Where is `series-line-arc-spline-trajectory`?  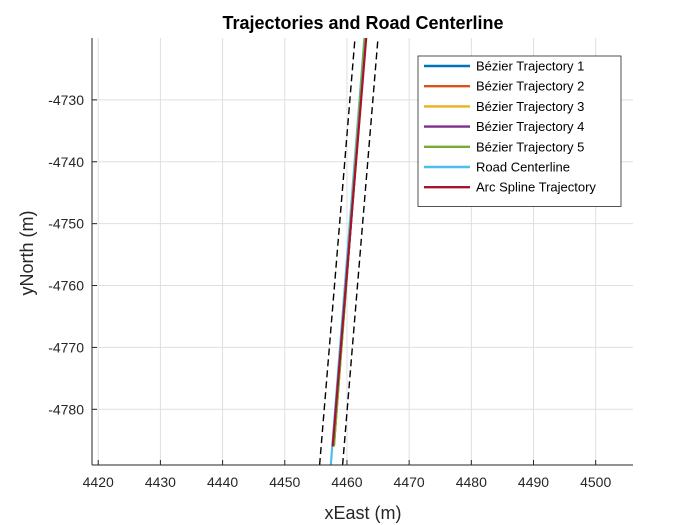 series-line-arc-spline-trajectory is located at coordinates (349, 242).